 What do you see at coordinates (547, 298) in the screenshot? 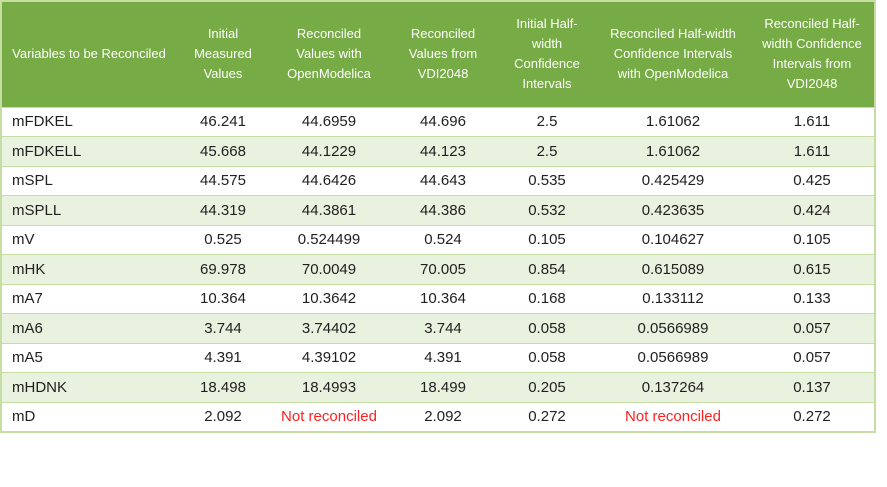
I see `value-cell: 0.168` at bounding box center [547, 298].